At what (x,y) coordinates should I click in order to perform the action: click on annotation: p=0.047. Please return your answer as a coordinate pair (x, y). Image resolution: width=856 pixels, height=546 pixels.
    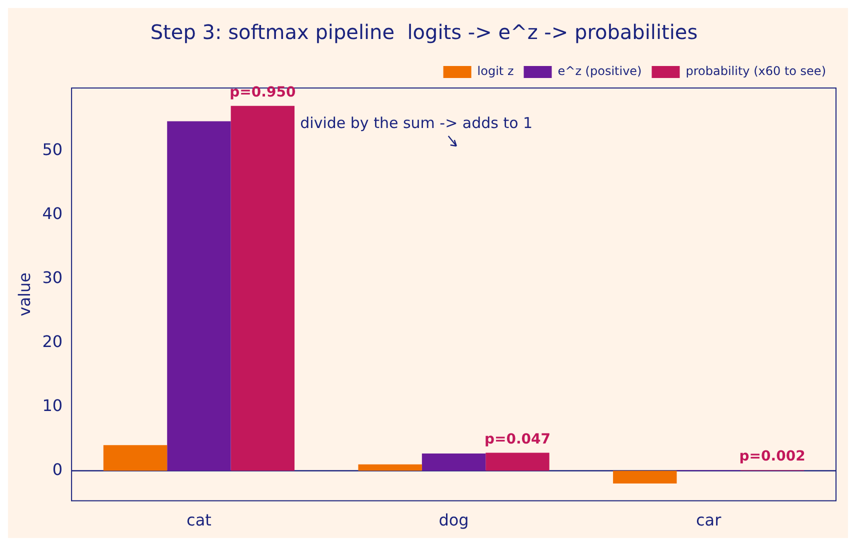
    Looking at the image, I should click on (517, 439).